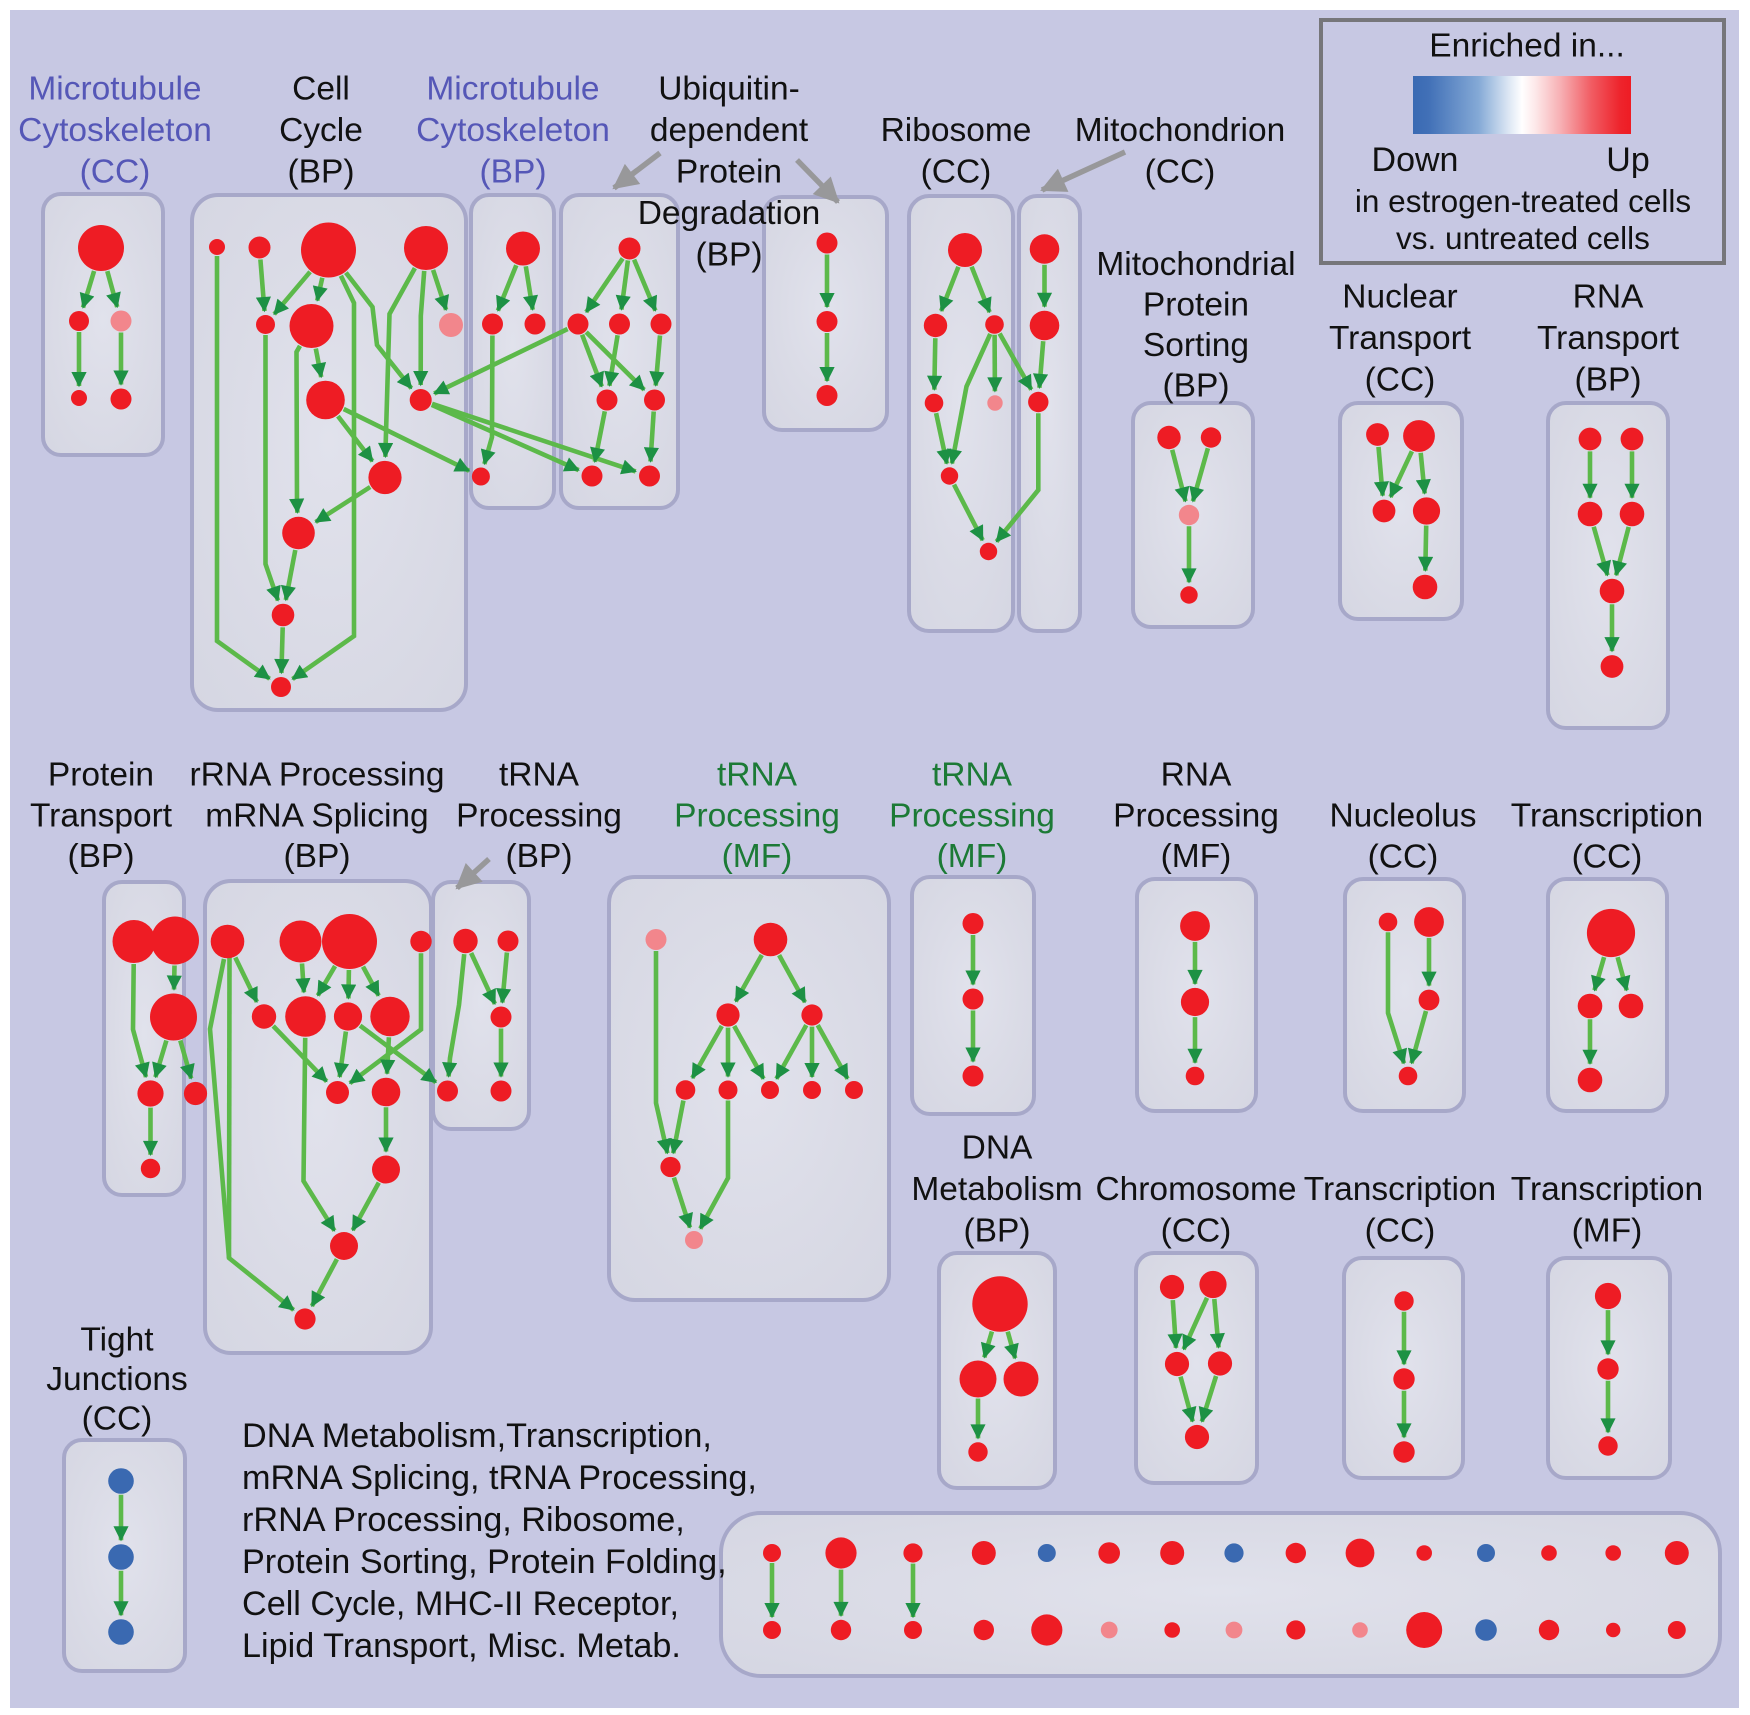 The image size is (1750, 1715). I want to click on svg-text: DNA, so click(997, 1148).